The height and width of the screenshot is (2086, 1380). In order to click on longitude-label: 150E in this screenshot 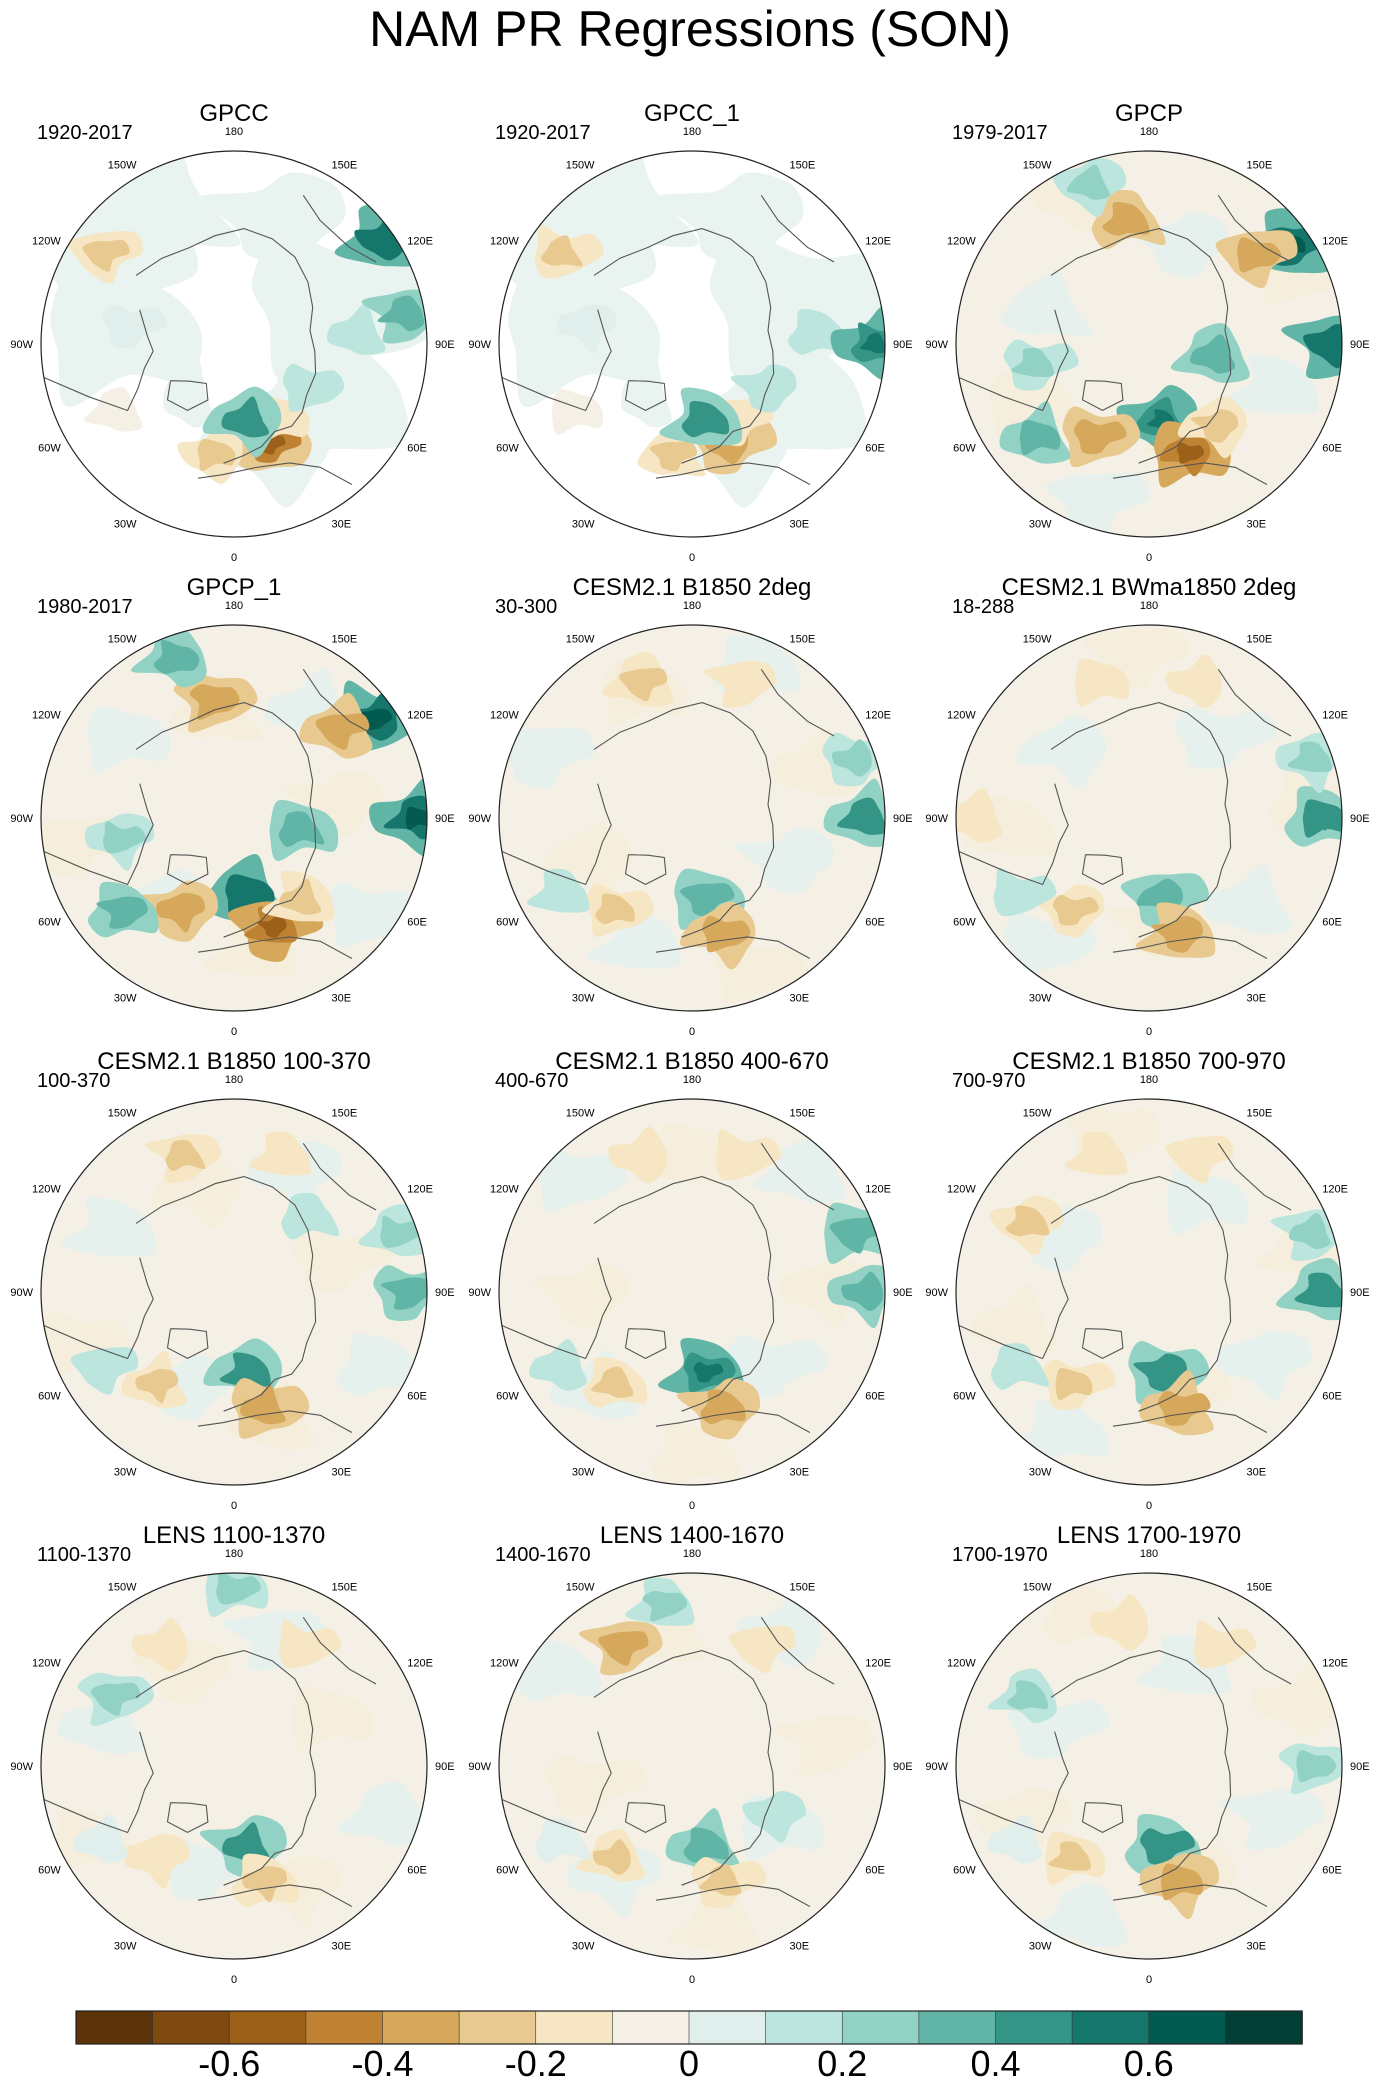, I will do `click(1260, 1114)`.